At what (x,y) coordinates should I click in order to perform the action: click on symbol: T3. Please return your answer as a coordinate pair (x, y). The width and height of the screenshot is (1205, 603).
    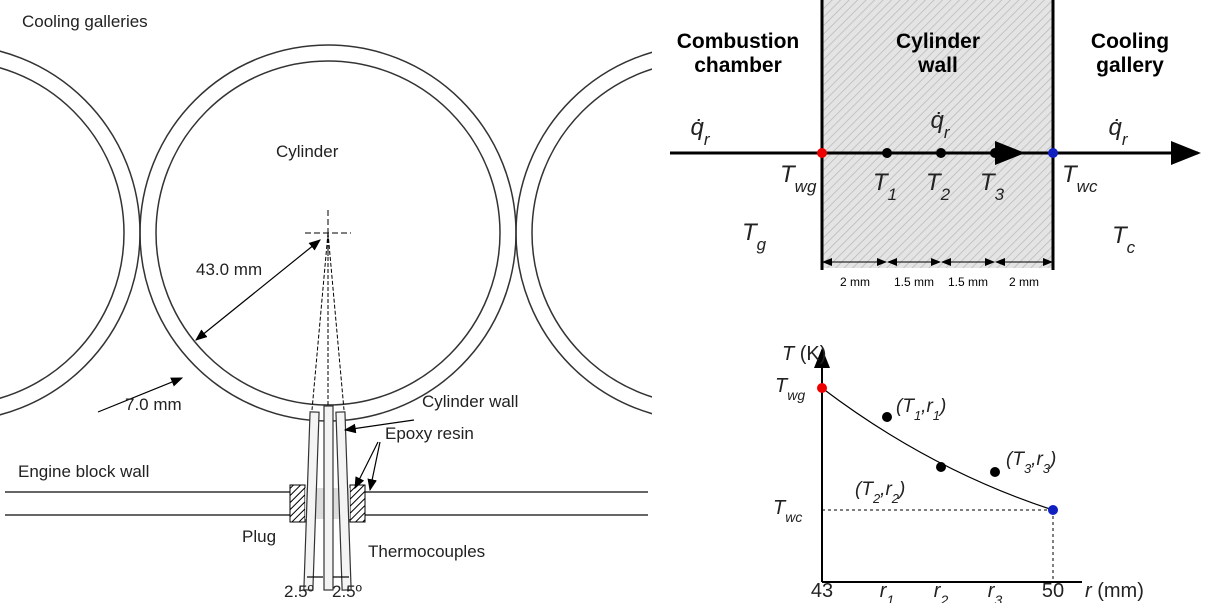
    Looking at the image, I should click on (992, 186).